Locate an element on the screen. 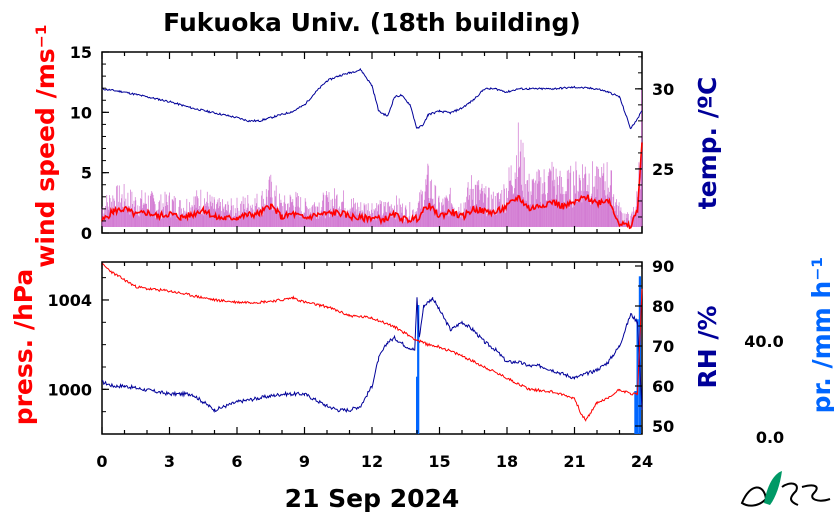  x-tick-label: 18 is located at coordinates (507, 461).